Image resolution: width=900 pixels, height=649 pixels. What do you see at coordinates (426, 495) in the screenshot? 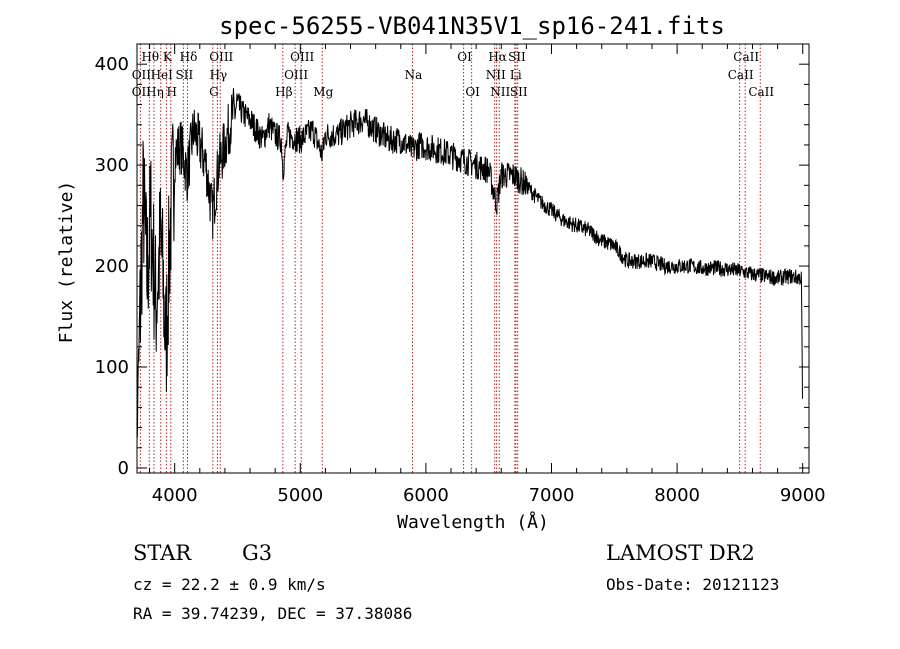
I see `x-tick-label: 6000` at bounding box center [426, 495].